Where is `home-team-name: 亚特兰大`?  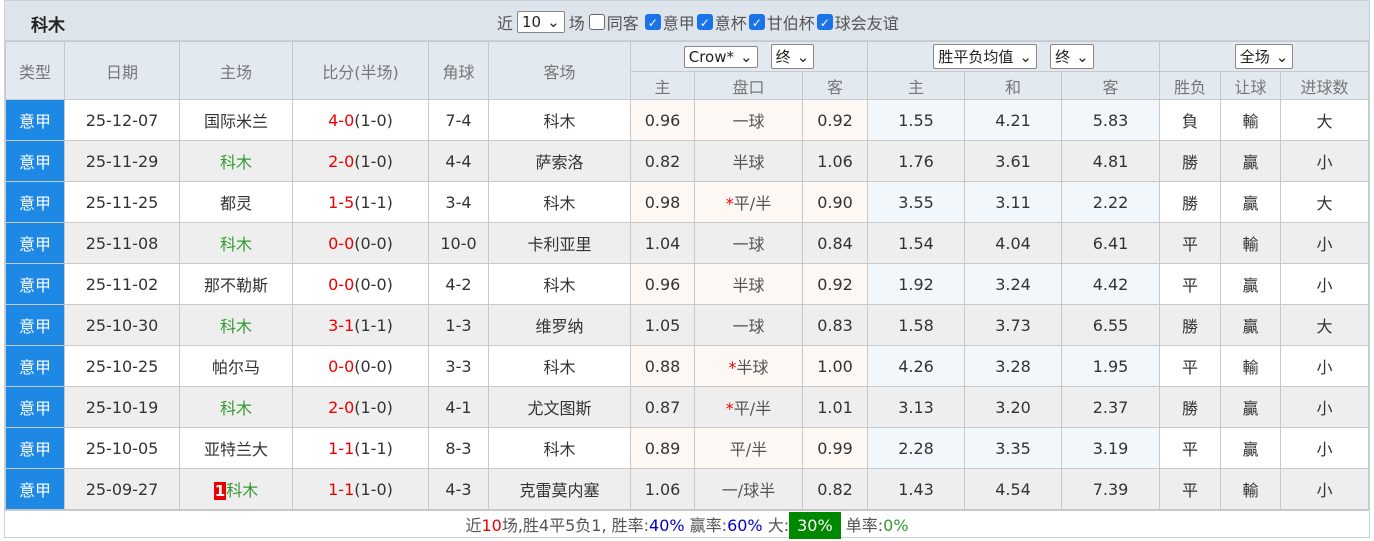 home-team-name: 亚特兰大 is located at coordinates (235, 449).